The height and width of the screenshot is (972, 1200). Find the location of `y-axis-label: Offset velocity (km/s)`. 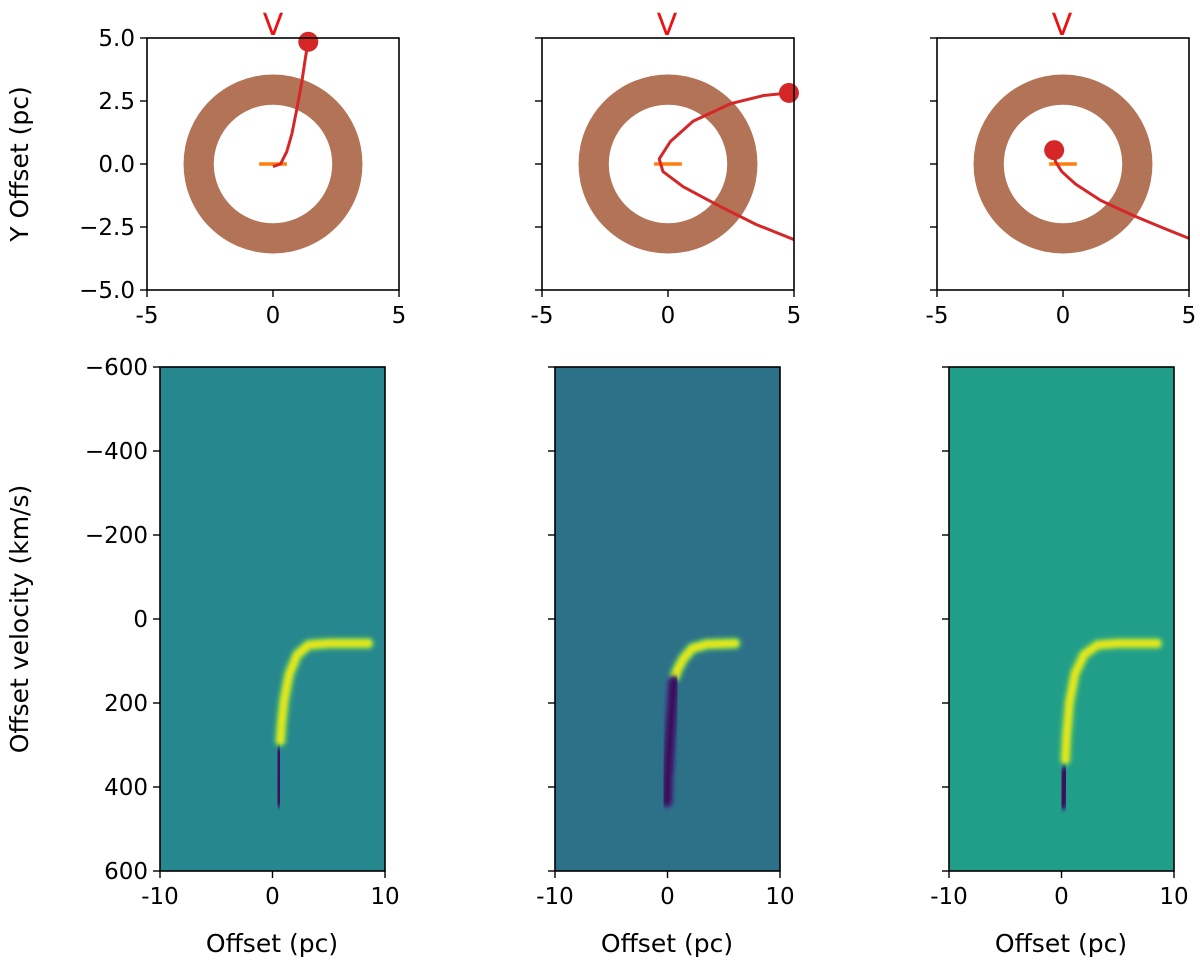

y-axis-label: Offset velocity (km/s) is located at coordinates (19, 619).